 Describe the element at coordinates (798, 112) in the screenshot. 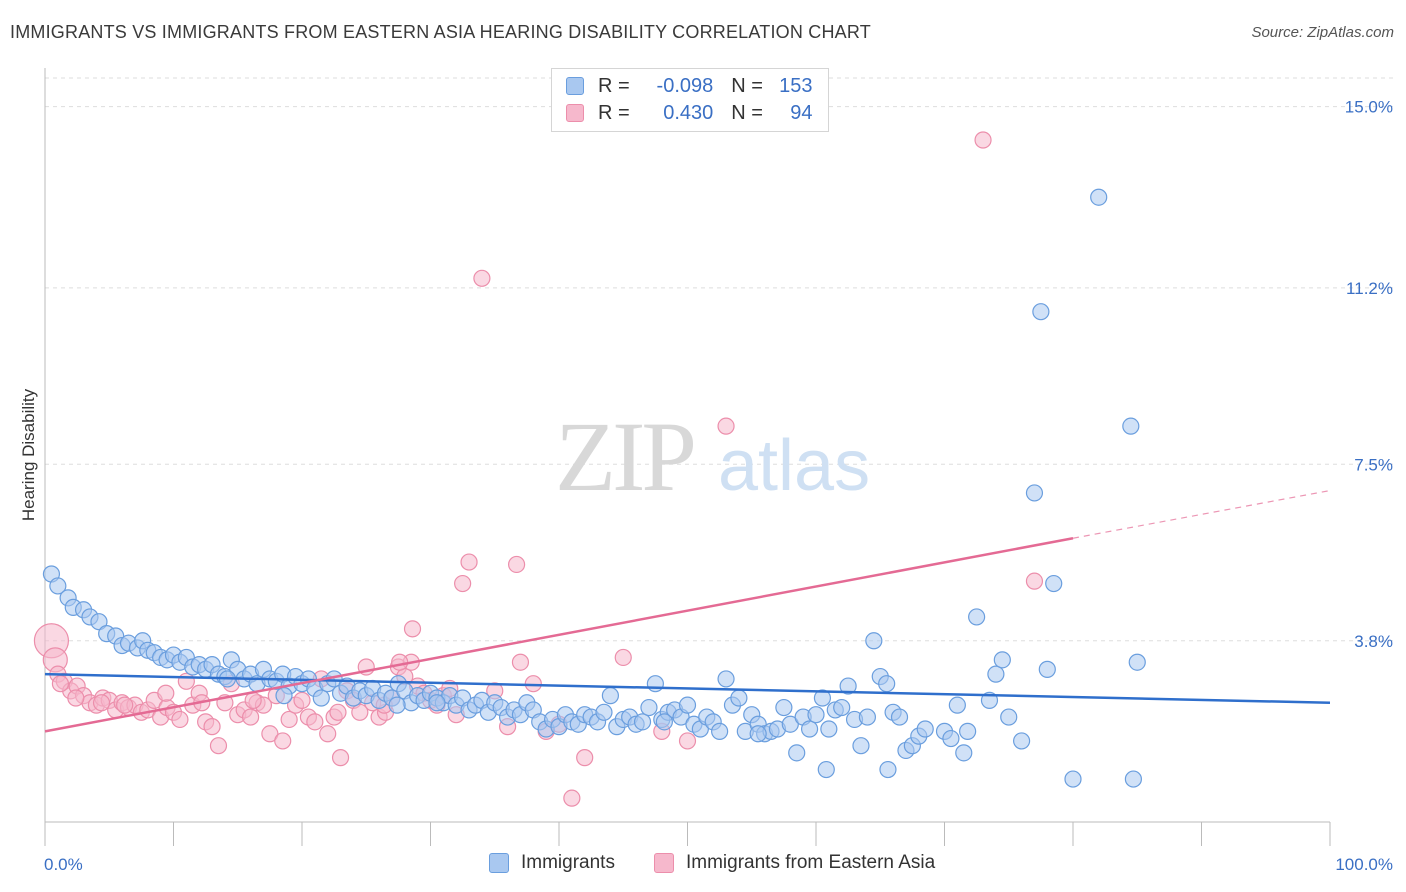

I see `n-value: 94` at that location.